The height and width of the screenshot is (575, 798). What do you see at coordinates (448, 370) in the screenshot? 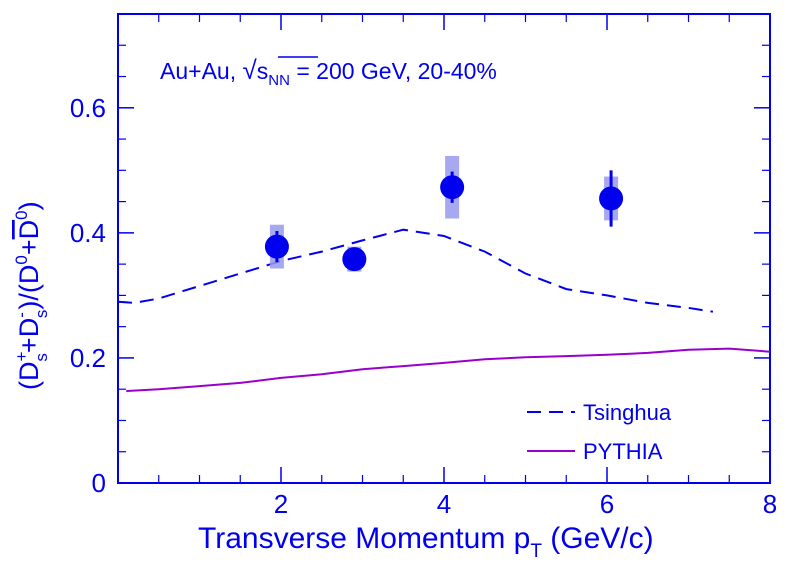
I see `pythia-curve` at bounding box center [448, 370].